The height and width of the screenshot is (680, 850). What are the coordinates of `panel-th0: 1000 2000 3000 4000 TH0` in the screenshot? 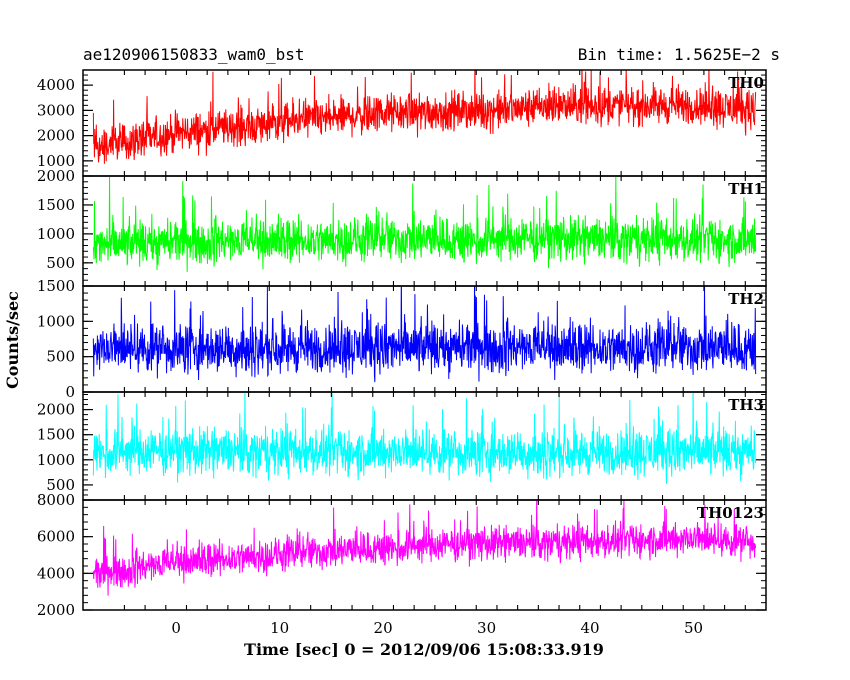 It's located at (402, 123).